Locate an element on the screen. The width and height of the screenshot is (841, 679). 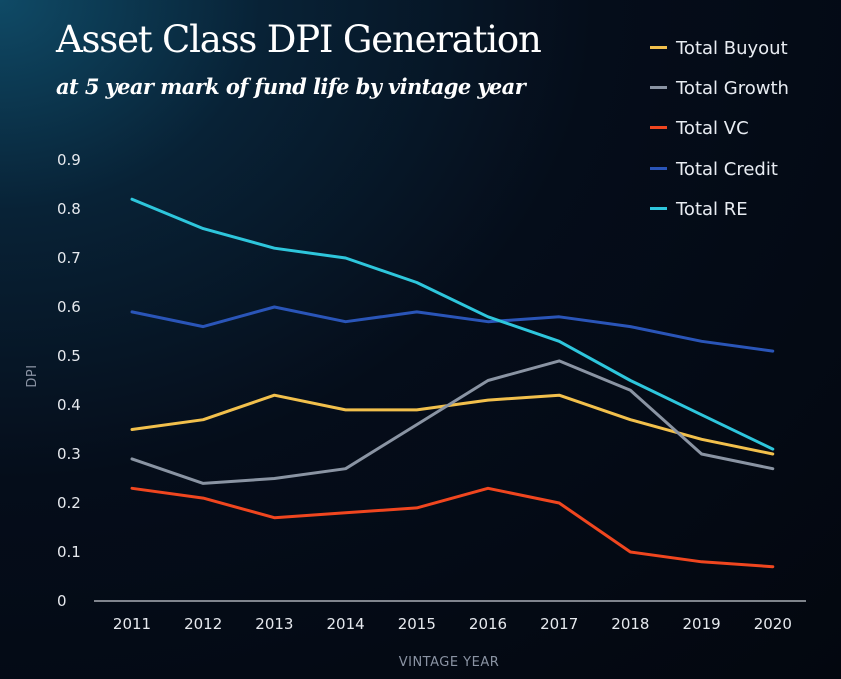
series-line-total-buyout is located at coordinates (452, 424).